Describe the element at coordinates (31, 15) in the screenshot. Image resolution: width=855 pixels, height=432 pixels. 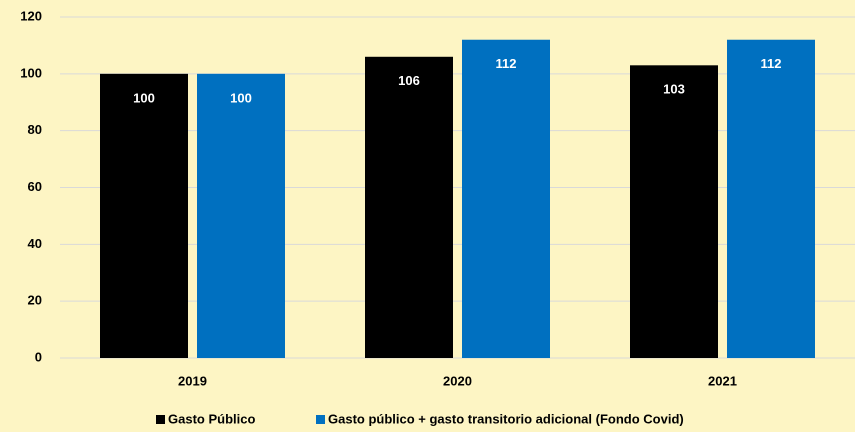
I see `y-tick-label: 120` at that location.